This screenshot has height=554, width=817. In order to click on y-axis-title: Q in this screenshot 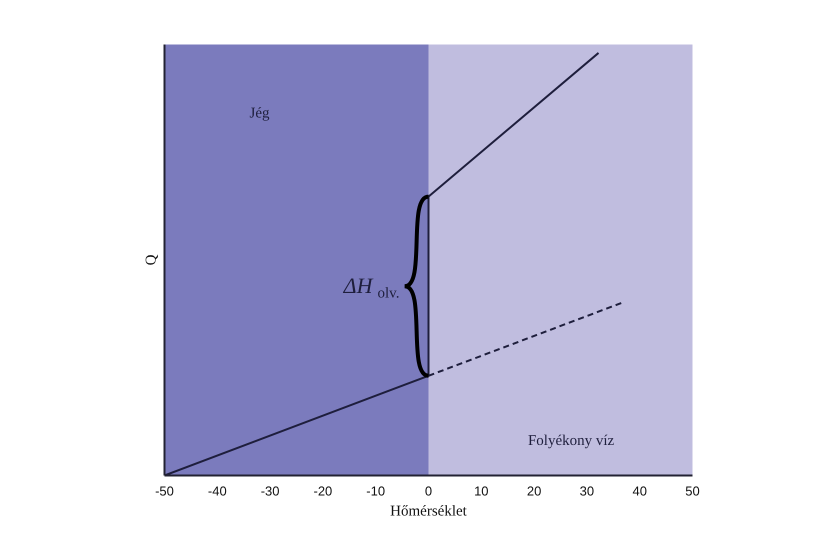, I will do `click(152, 260)`.